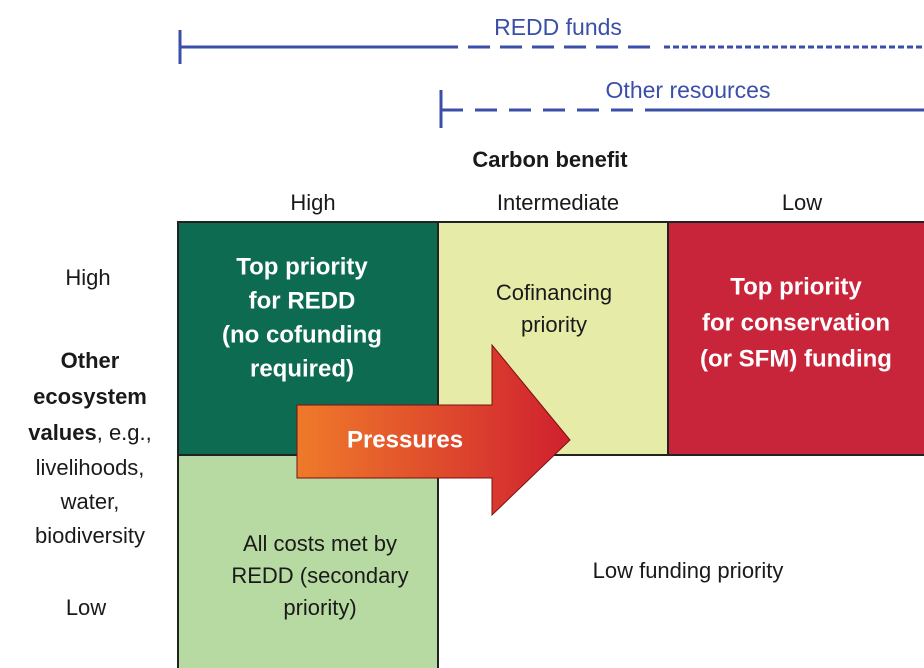 This screenshot has width=924, height=668. What do you see at coordinates (551, 79) in the screenshot?
I see `funding-lines` at bounding box center [551, 79].